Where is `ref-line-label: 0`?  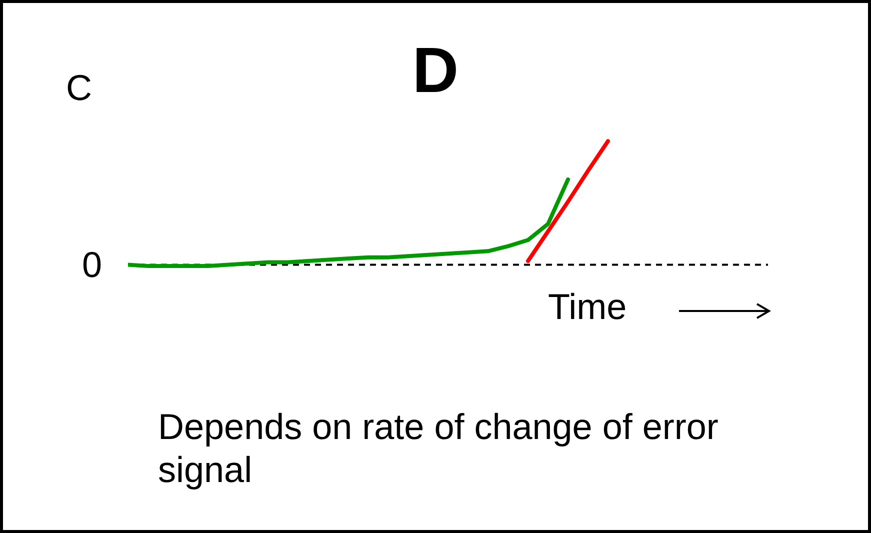 ref-line-label: 0 is located at coordinates (92, 264).